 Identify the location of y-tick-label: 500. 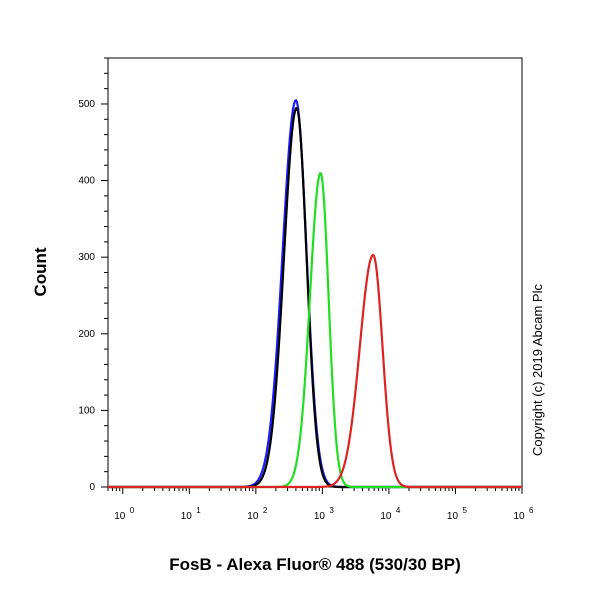
(86, 104).